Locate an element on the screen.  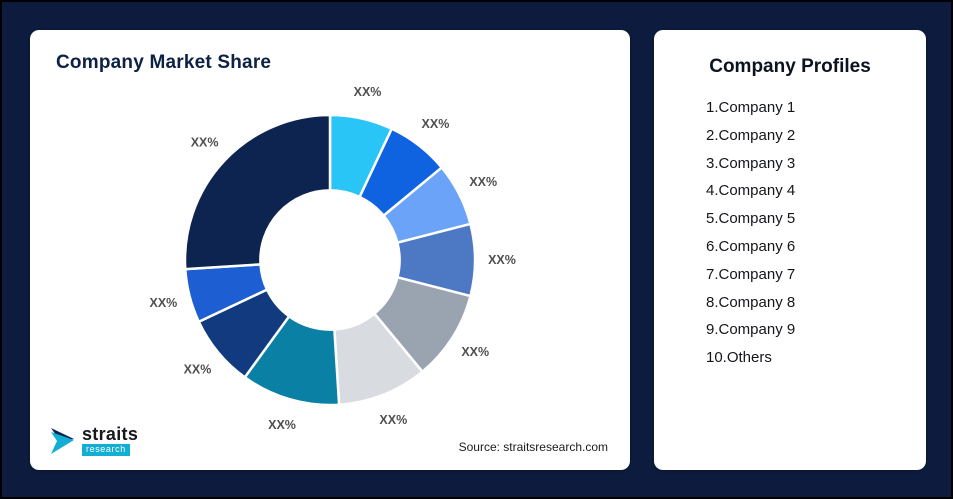
company-profile-item: 2.Company 2 is located at coordinates (751, 135).